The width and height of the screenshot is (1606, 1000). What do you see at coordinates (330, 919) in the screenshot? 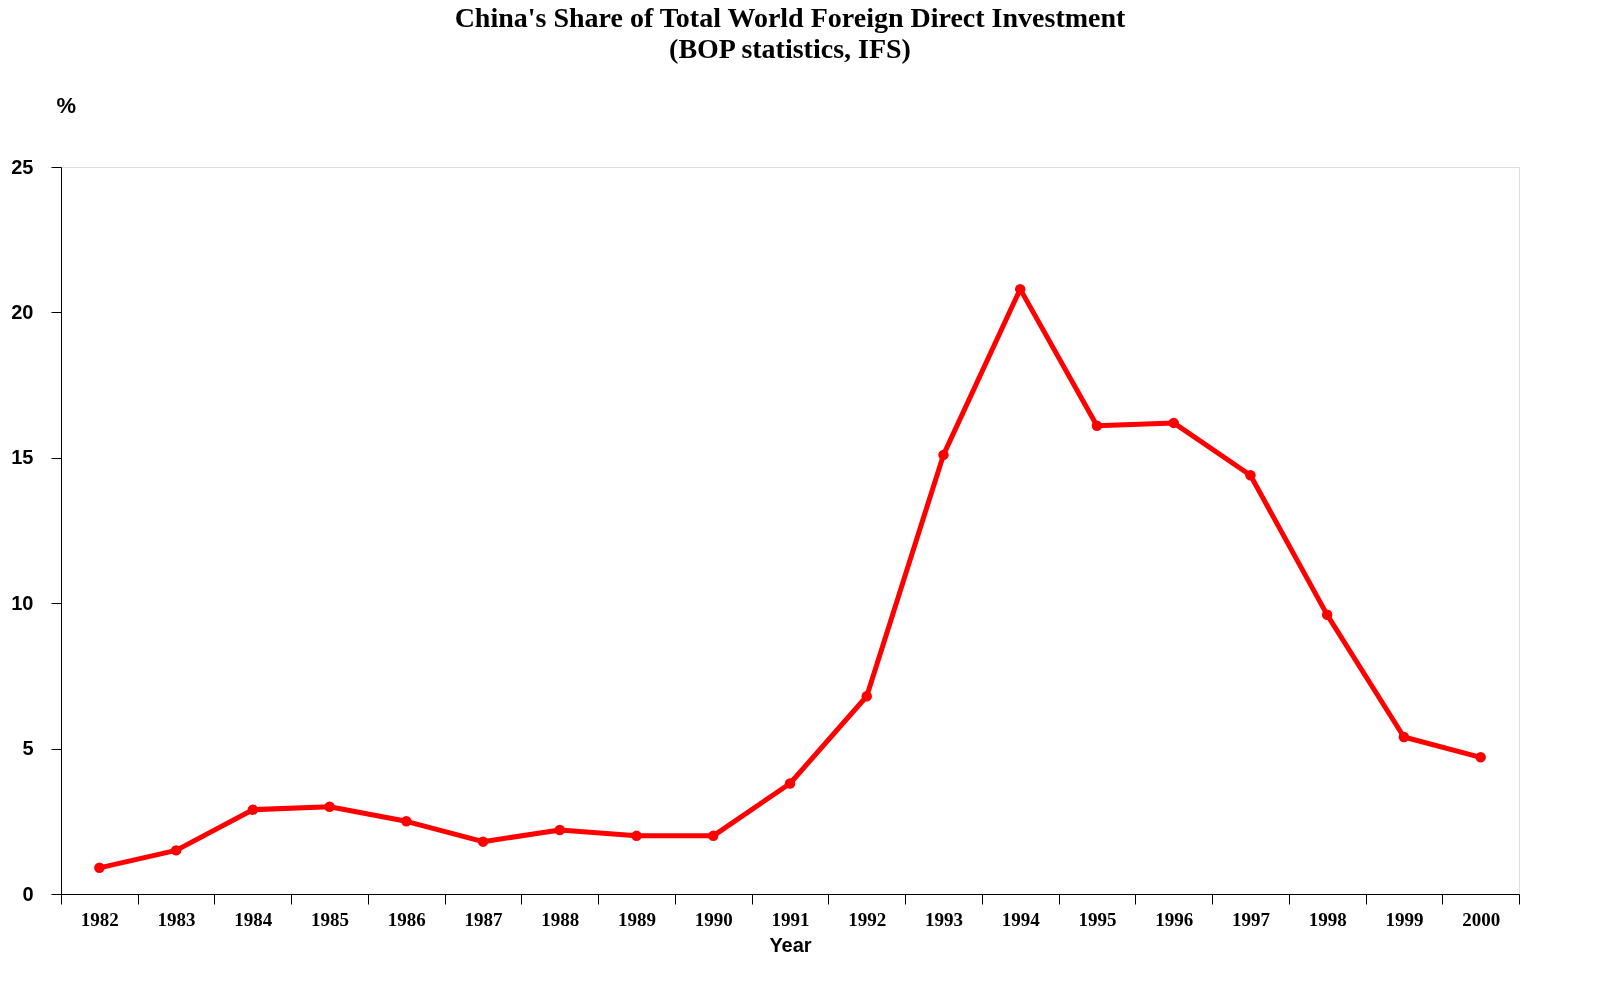
I see `x-tick-label: 1985` at bounding box center [330, 919].